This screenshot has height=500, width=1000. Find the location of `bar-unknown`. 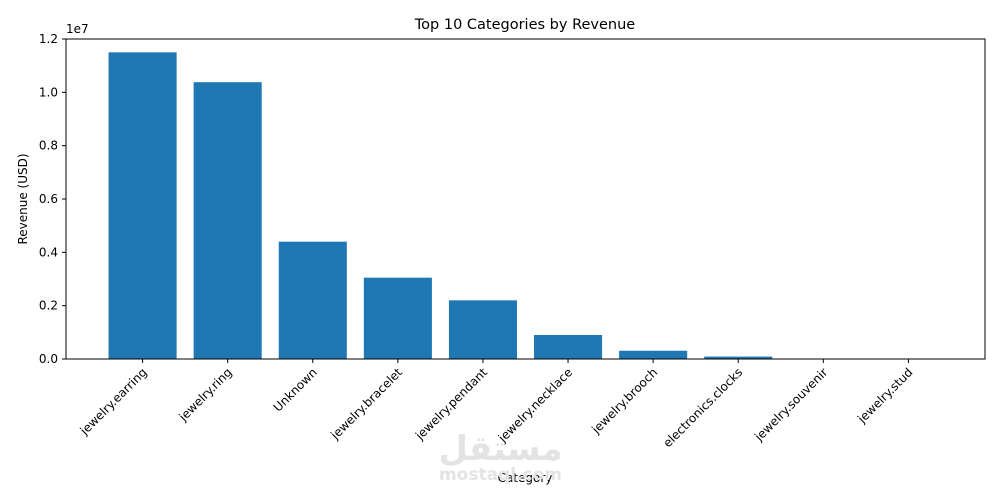

bar-unknown is located at coordinates (312, 300).